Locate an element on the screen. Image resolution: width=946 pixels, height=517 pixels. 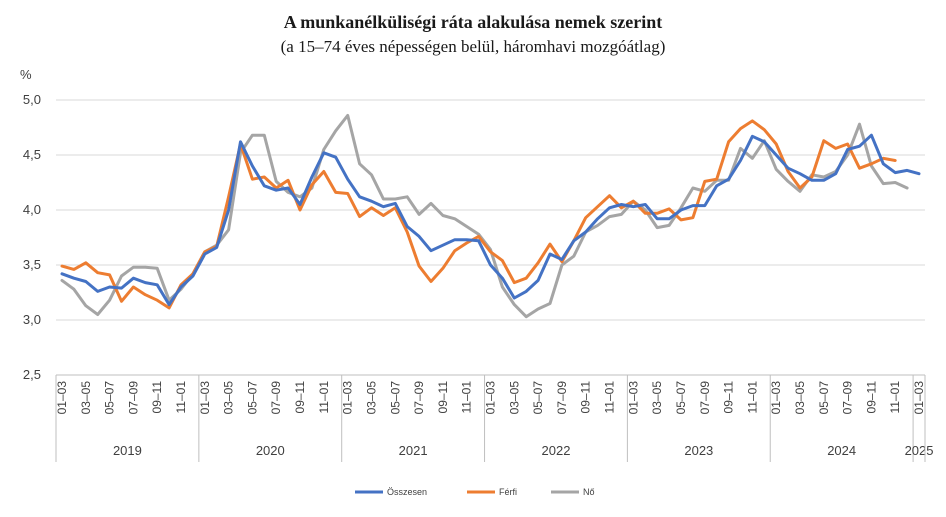
y-tick-label: 3,0 is located at coordinates (32, 319).